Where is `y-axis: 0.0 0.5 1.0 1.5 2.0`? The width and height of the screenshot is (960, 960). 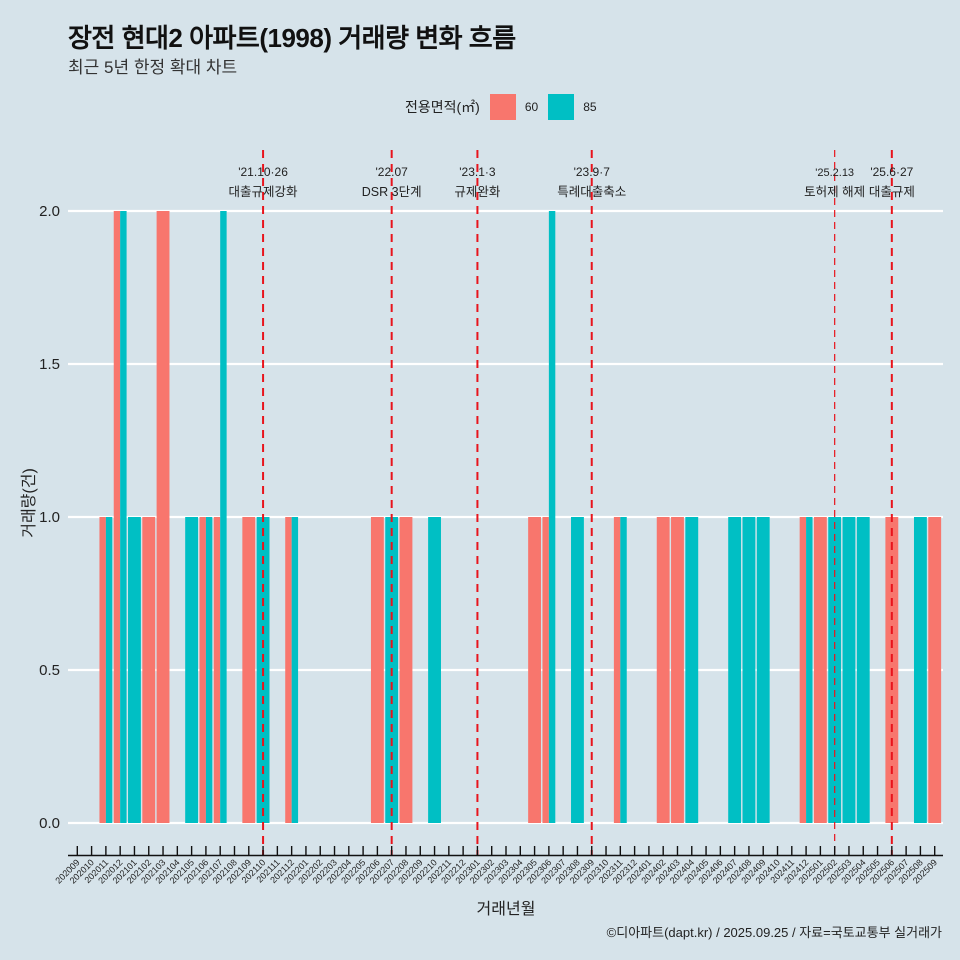
y-axis: 0.0 0.5 1.0 1.5 2.0 is located at coordinates (49, 517).